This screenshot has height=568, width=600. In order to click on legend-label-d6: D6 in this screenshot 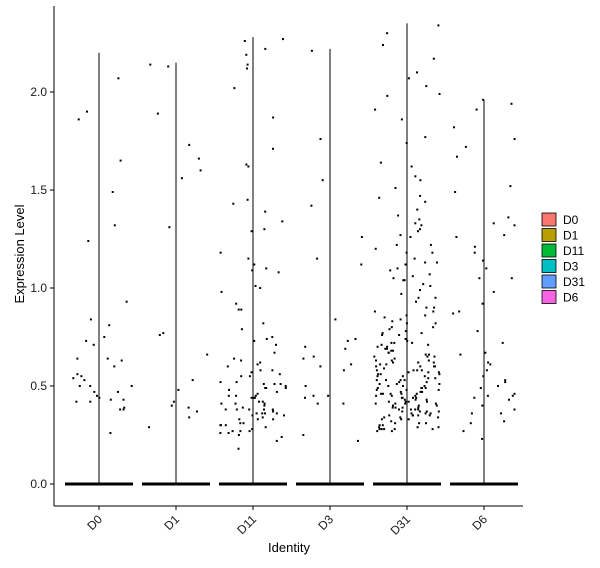, I will do `click(571, 298)`.